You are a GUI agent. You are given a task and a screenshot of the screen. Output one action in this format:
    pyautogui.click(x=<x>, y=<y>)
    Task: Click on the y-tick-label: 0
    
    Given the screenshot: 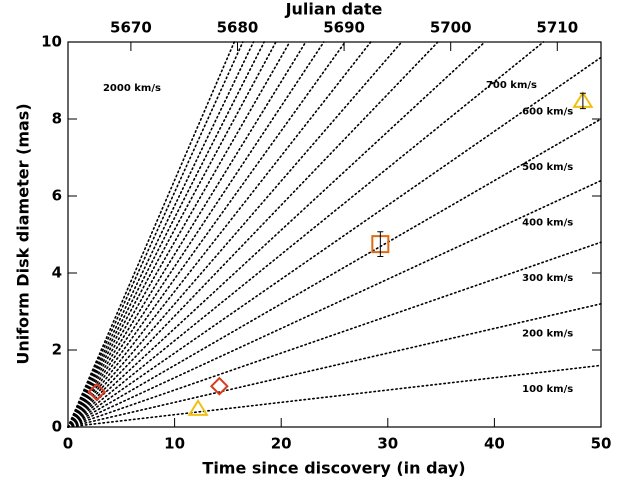 What is the action you would take?
    pyautogui.click(x=57, y=427)
    